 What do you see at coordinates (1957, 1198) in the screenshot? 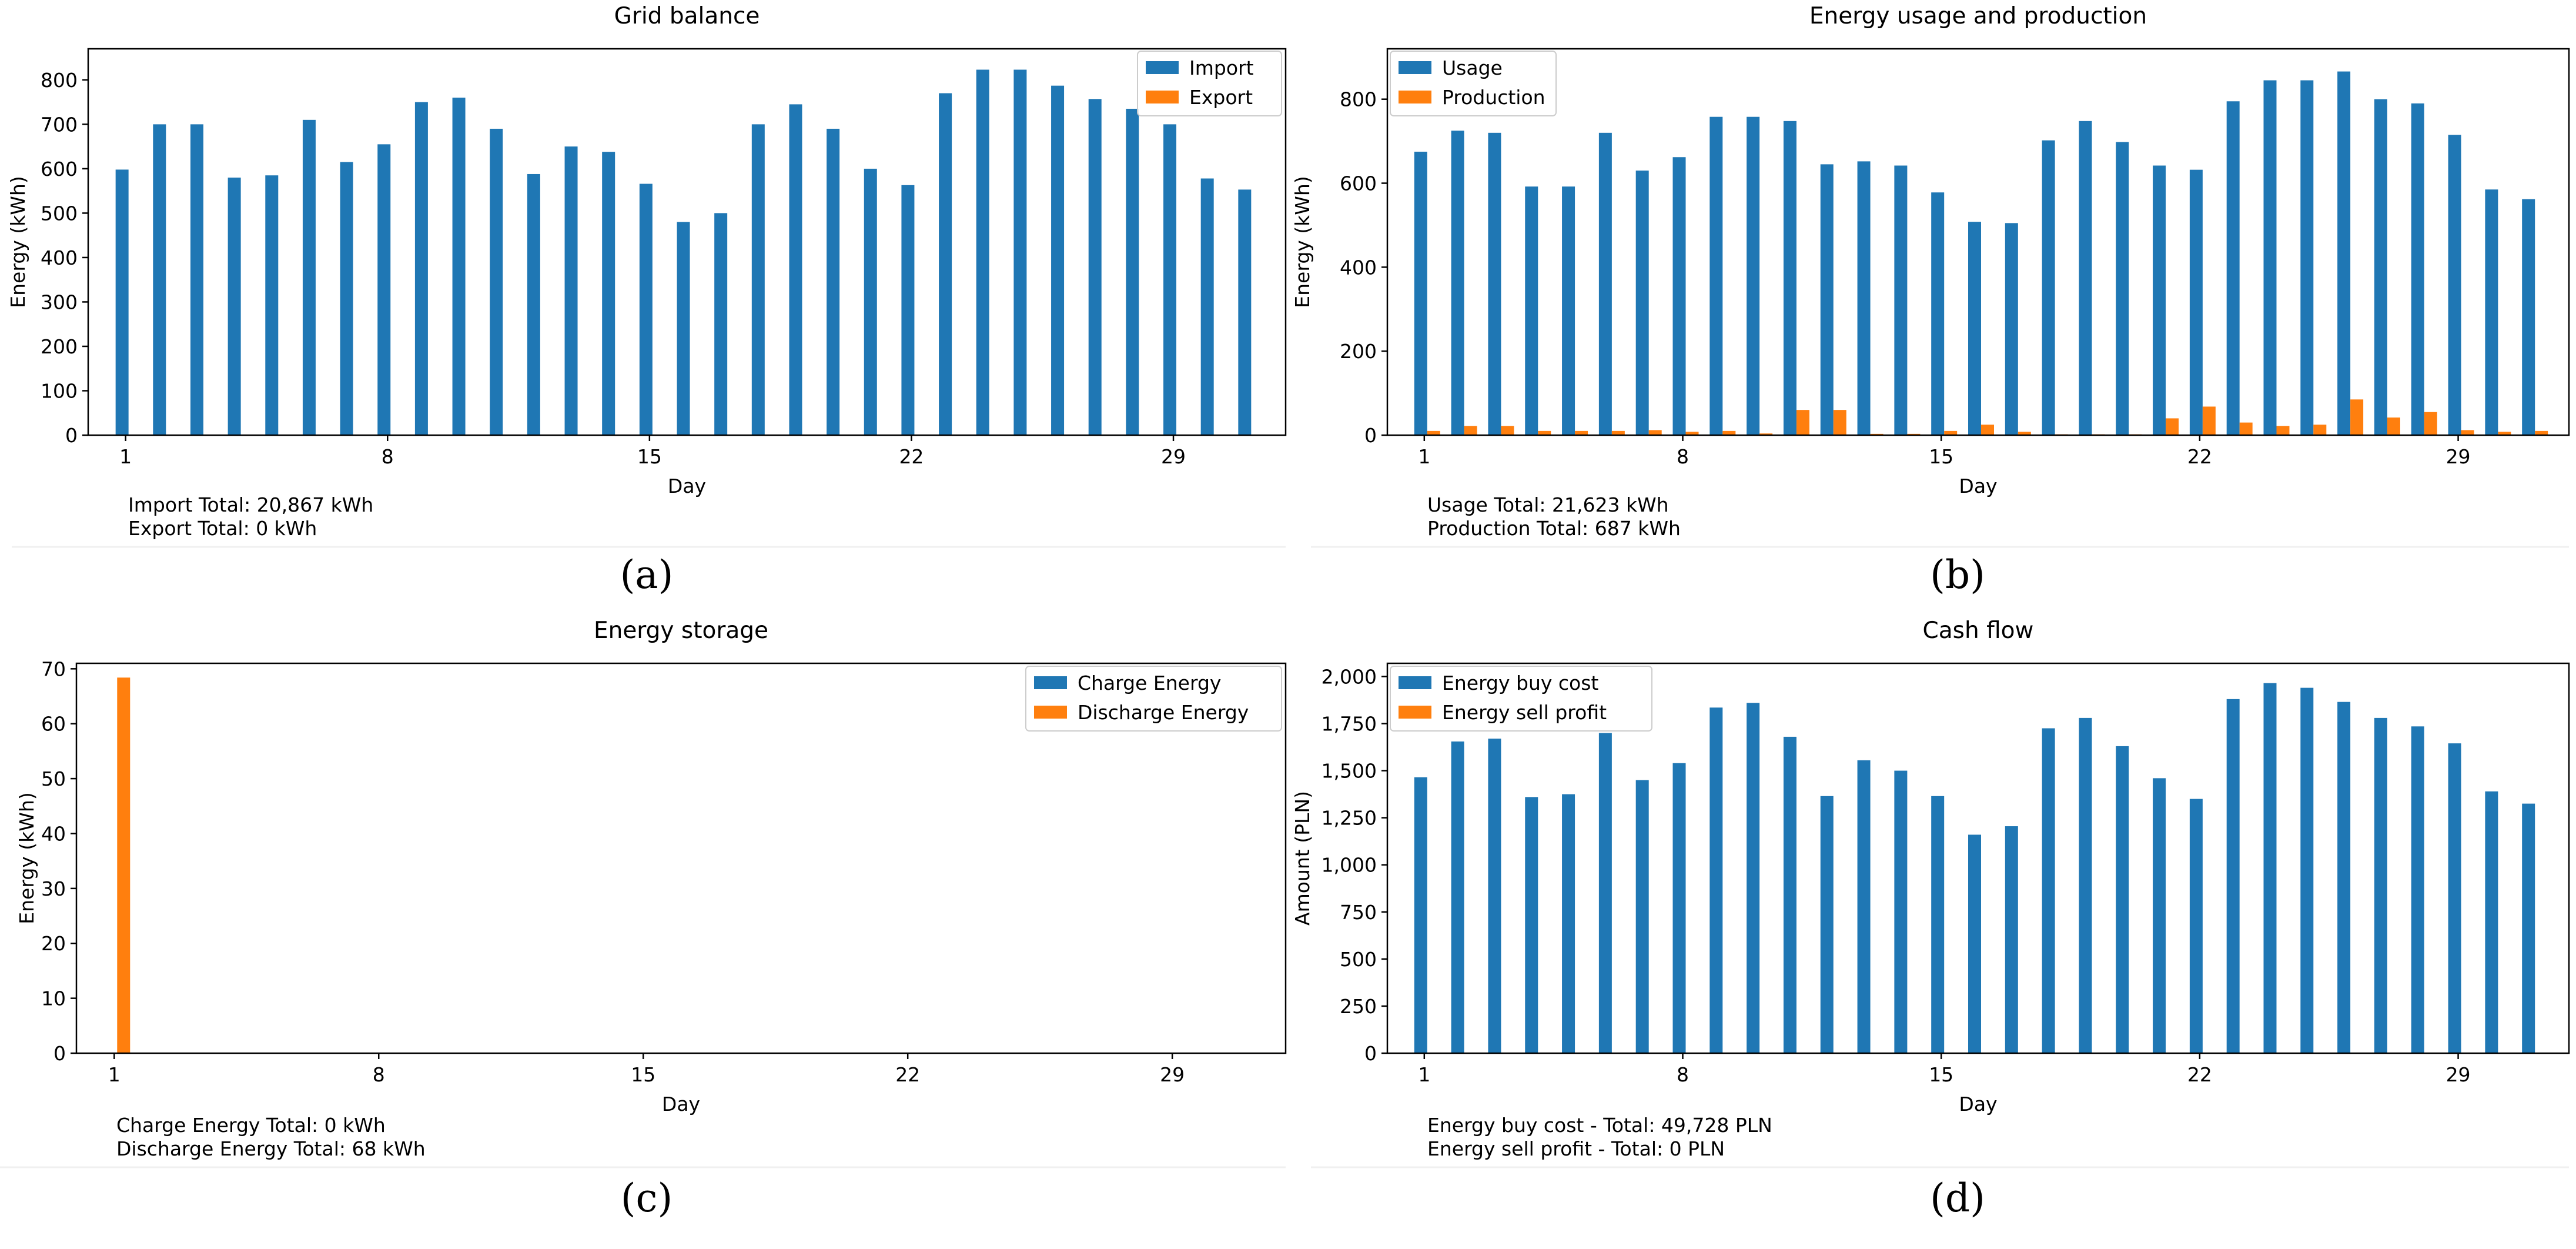
I see `panel-label: (d)` at bounding box center [1957, 1198].